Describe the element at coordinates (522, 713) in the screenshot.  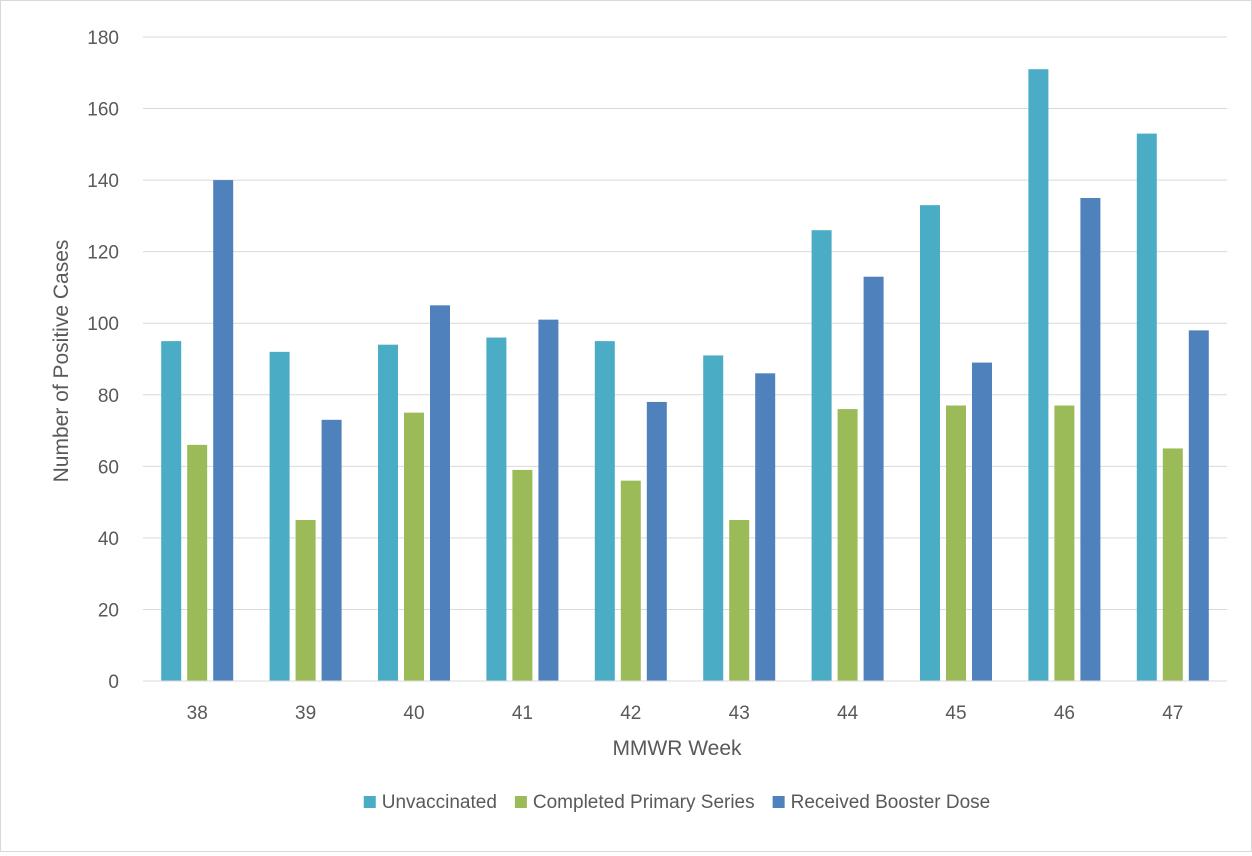
I see `x-tick-label: 41` at that location.